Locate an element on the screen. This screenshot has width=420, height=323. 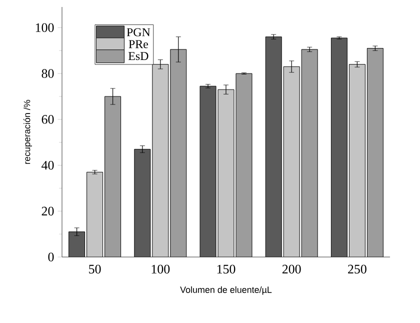
x-tick-label: 50 is located at coordinates (95, 269).